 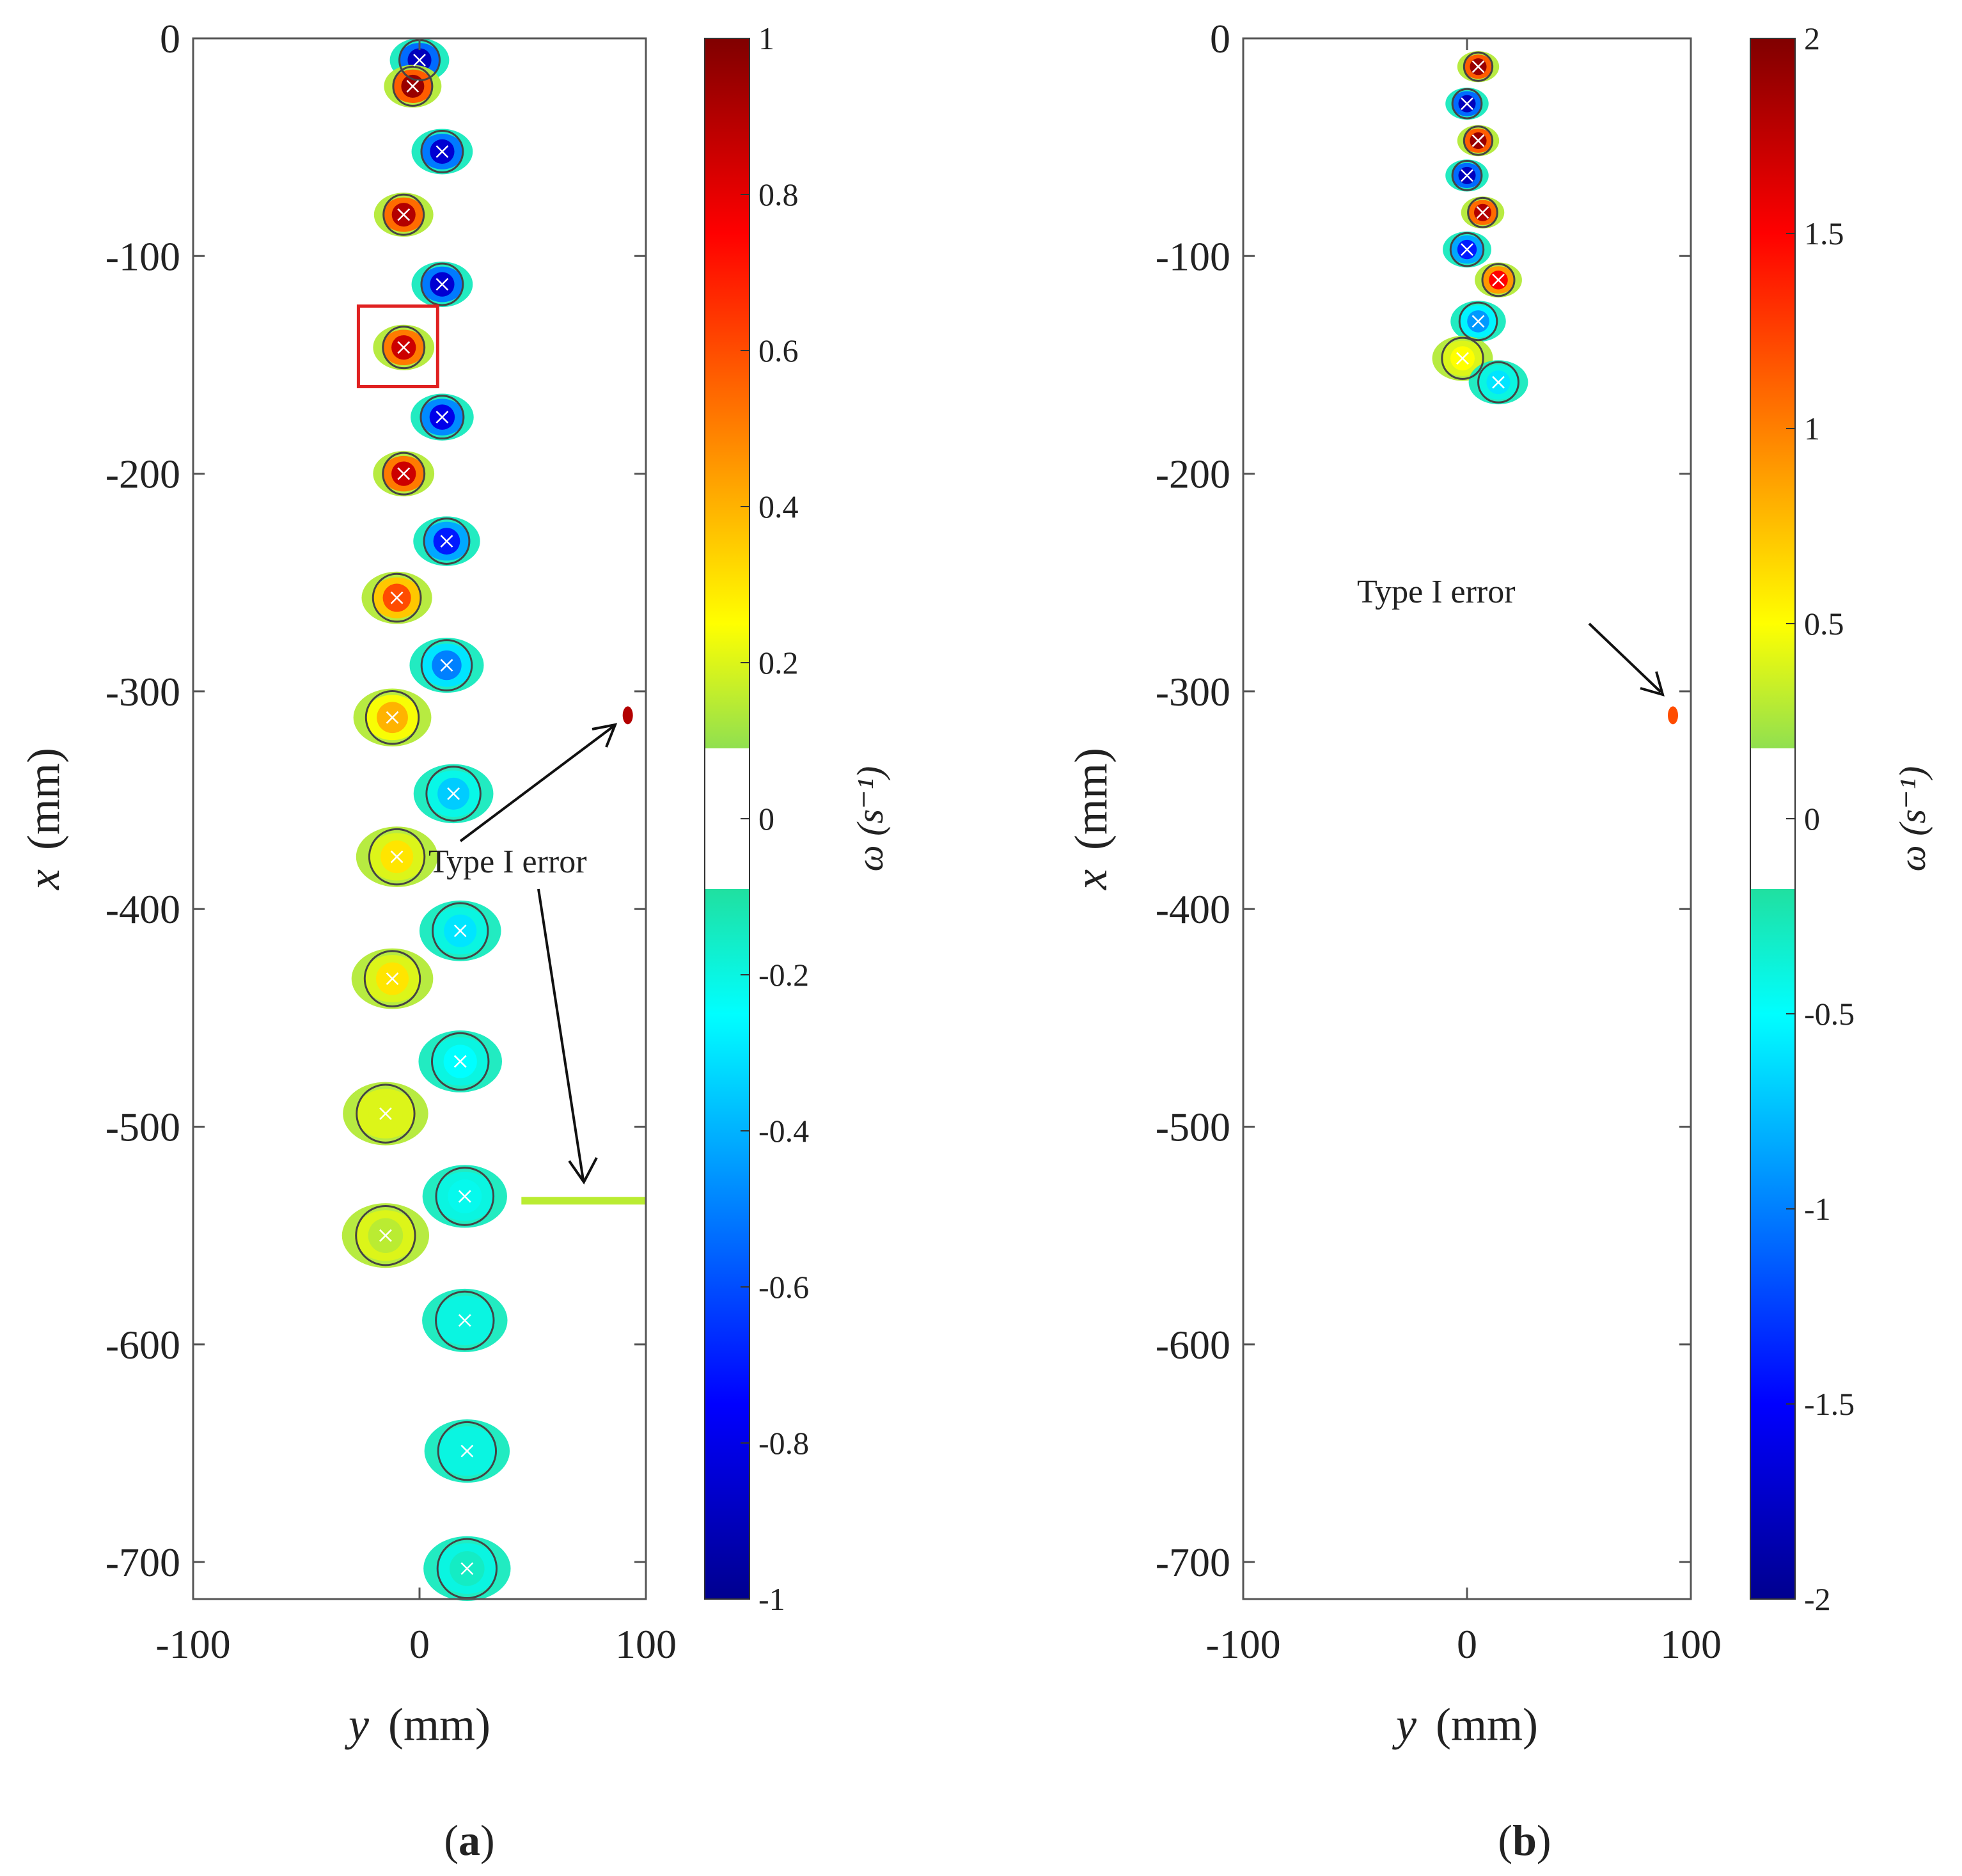 What do you see at coordinates (646, 1644) in the screenshot?
I see `panel-a-x-tick-label: 100` at bounding box center [646, 1644].